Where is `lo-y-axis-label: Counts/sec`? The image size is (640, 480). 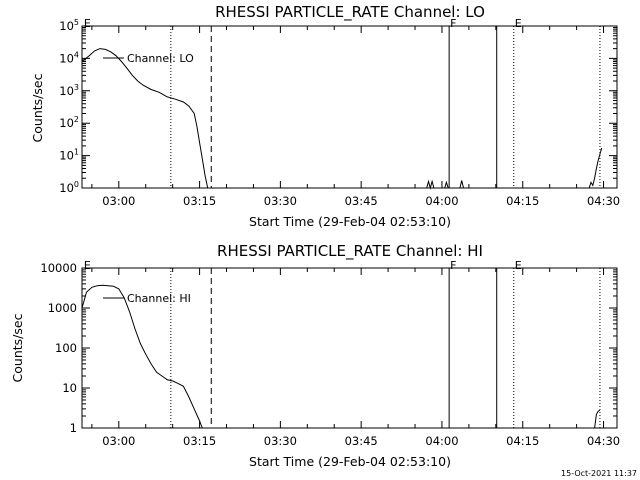
lo-y-axis-label: Counts/sec is located at coordinates (37, 107).